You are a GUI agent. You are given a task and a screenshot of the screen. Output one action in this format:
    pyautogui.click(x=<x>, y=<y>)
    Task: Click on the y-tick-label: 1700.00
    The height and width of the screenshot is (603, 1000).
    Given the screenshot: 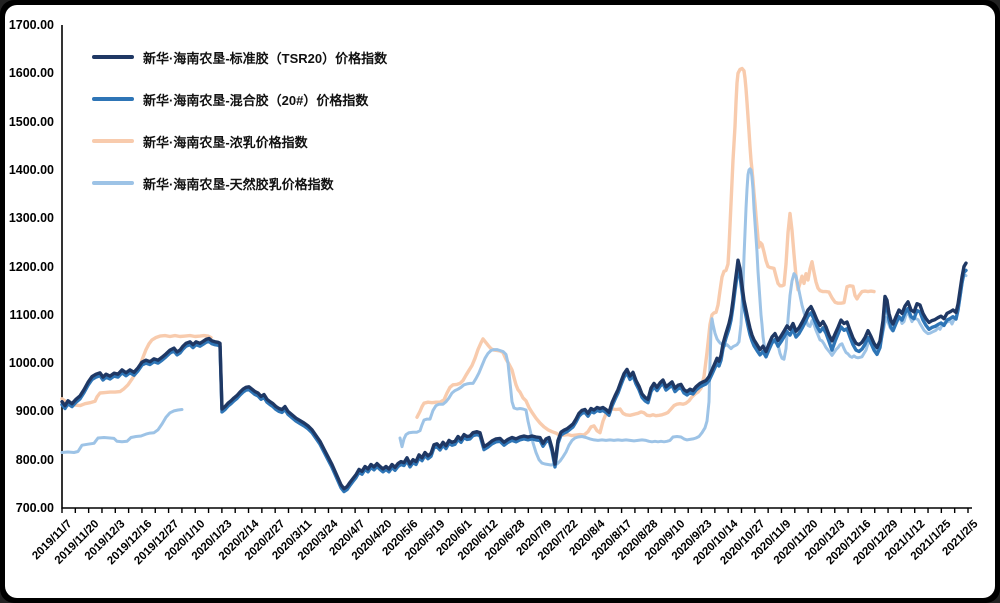 What is the action you would take?
    pyautogui.click(x=31, y=25)
    